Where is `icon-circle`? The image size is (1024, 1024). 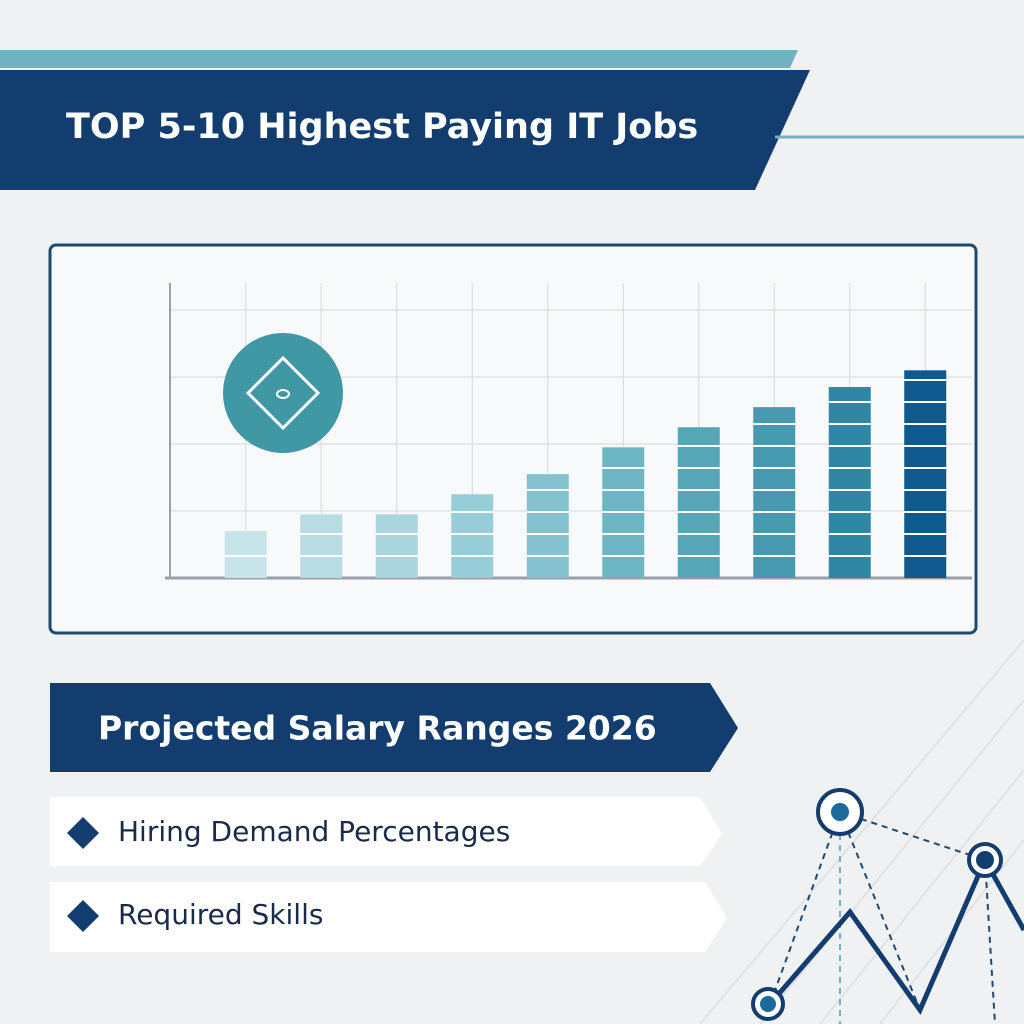
icon-circle is located at coordinates (283, 393).